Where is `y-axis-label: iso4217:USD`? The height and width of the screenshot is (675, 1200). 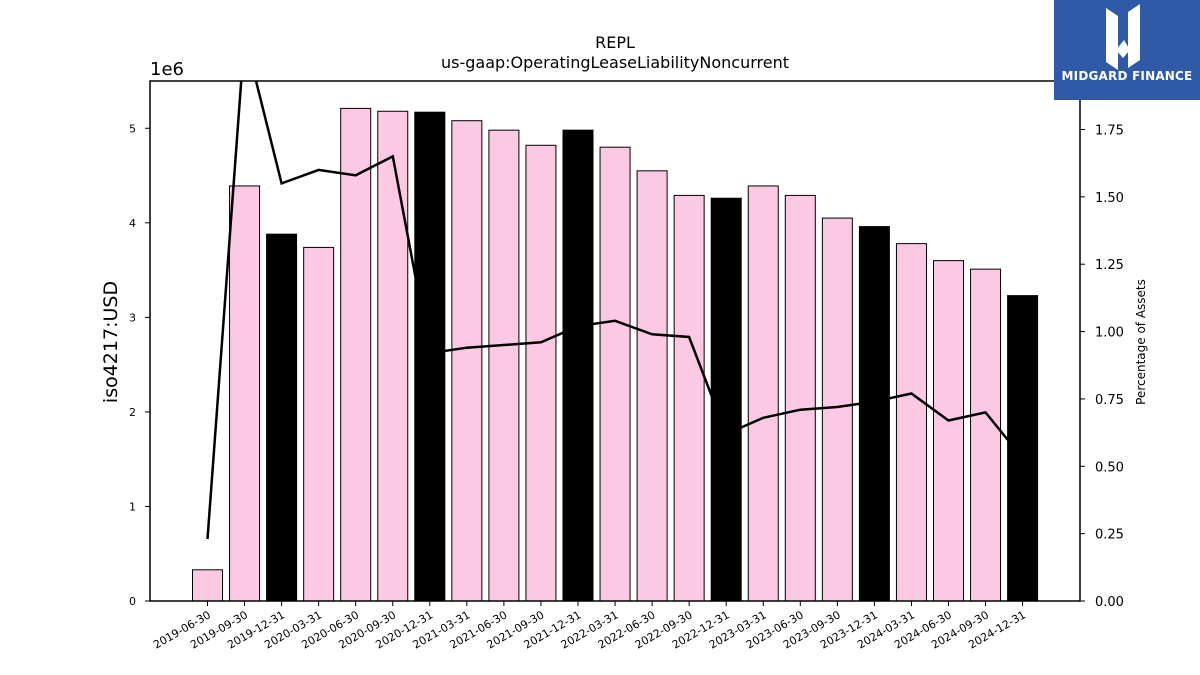
y-axis-label: iso4217:USD is located at coordinates (111, 342).